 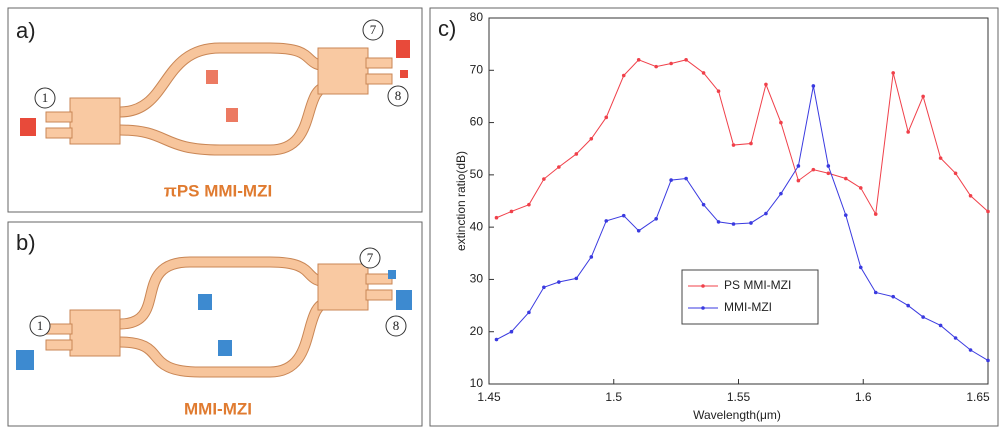 I want to click on panel-label: b), so click(x=26, y=242).